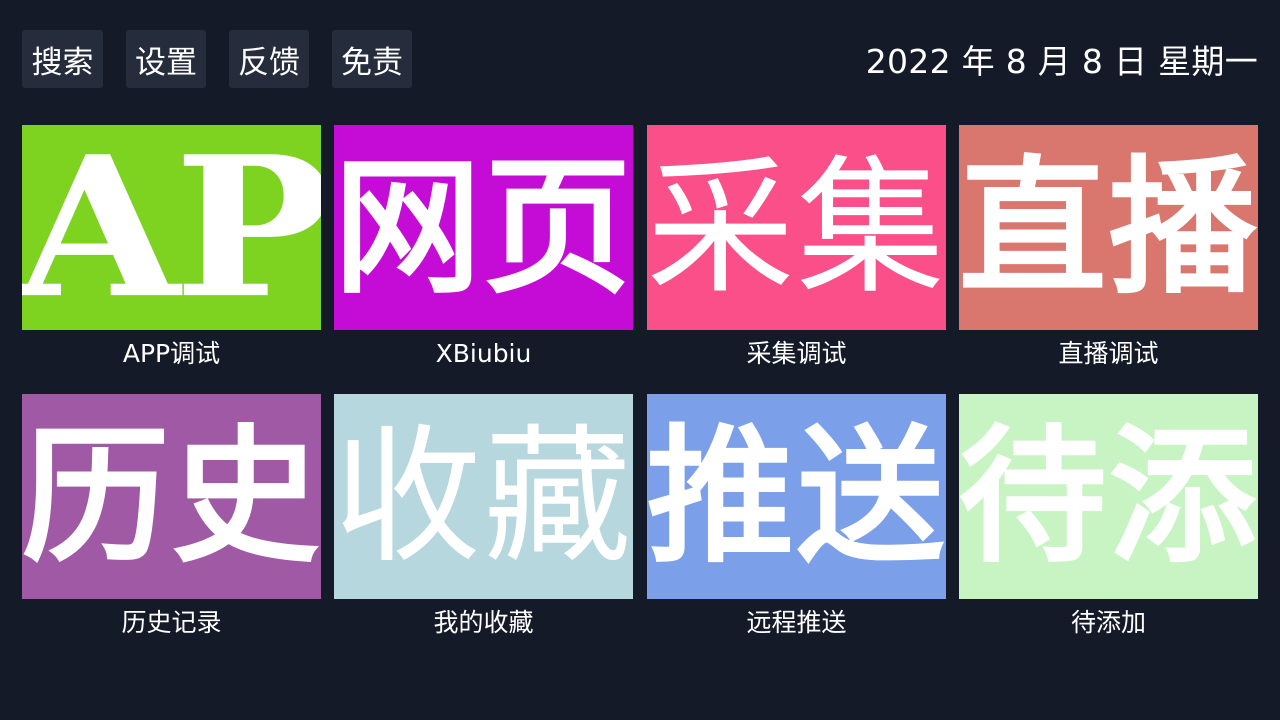 The width and height of the screenshot is (1280, 720). What do you see at coordinates (796, 353) in the screenshot?
I see `tile-label: 采集调试` at bounding box center [796, 353].